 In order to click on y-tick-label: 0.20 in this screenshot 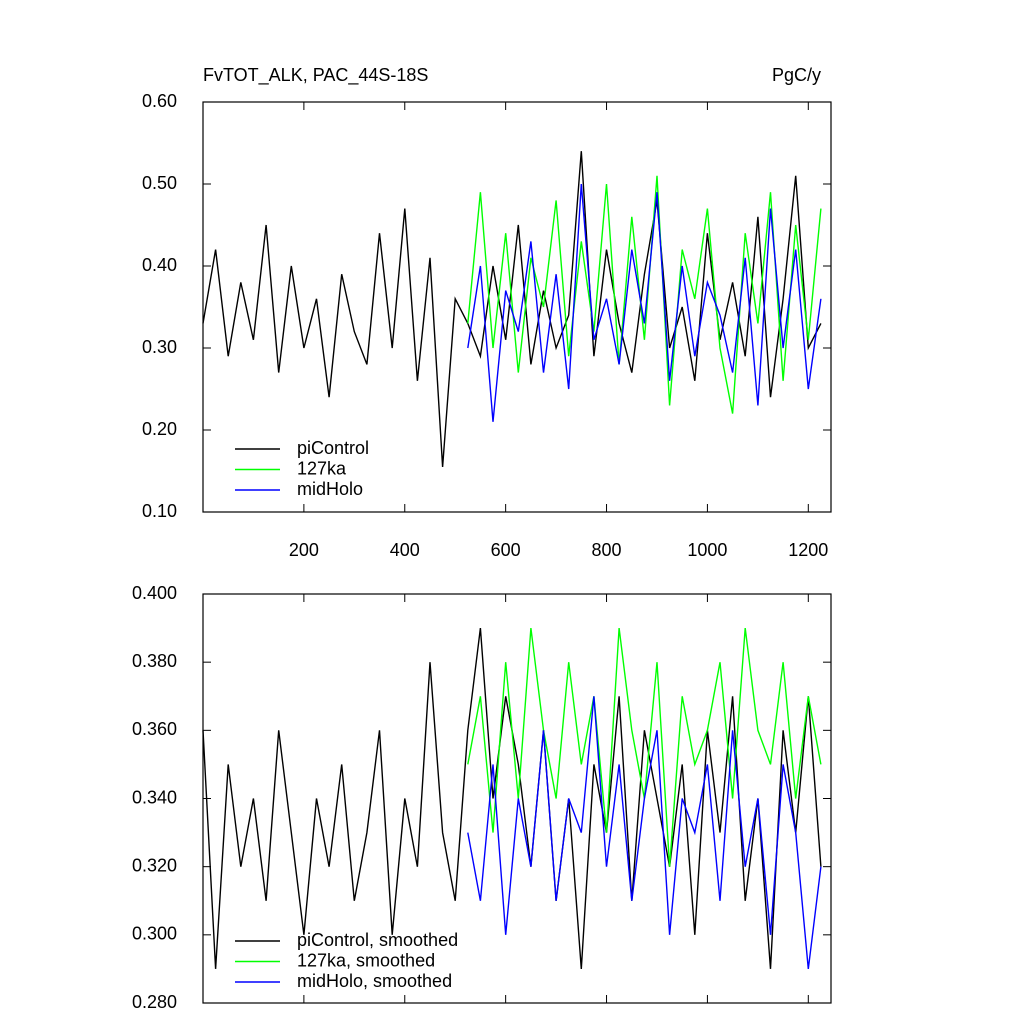, I will do `click(159, 429)`.